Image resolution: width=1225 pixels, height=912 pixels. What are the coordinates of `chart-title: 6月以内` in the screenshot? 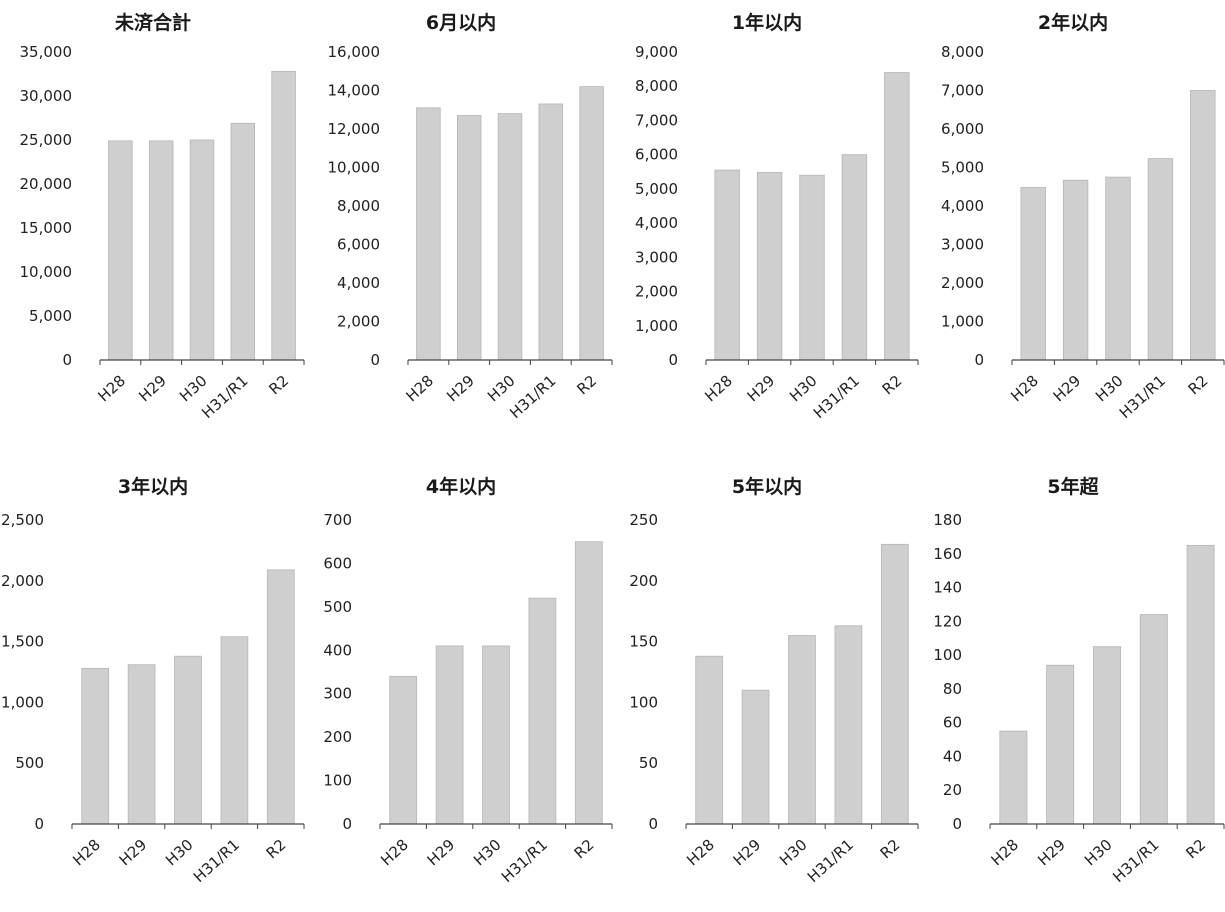 It's located at (461, 23).